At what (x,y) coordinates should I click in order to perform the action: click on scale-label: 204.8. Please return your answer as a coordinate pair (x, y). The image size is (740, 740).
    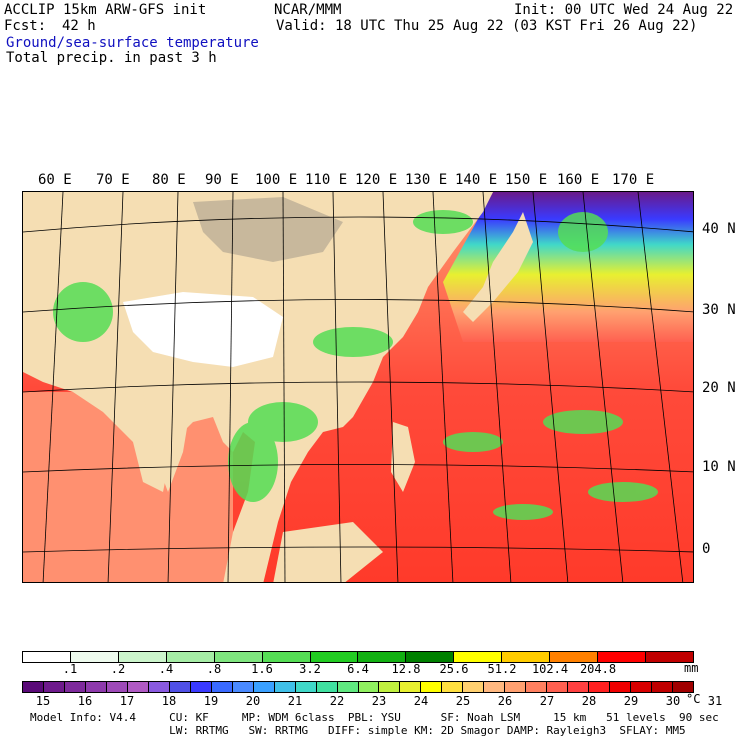
    Looking at the image, I should click on (598, 669).